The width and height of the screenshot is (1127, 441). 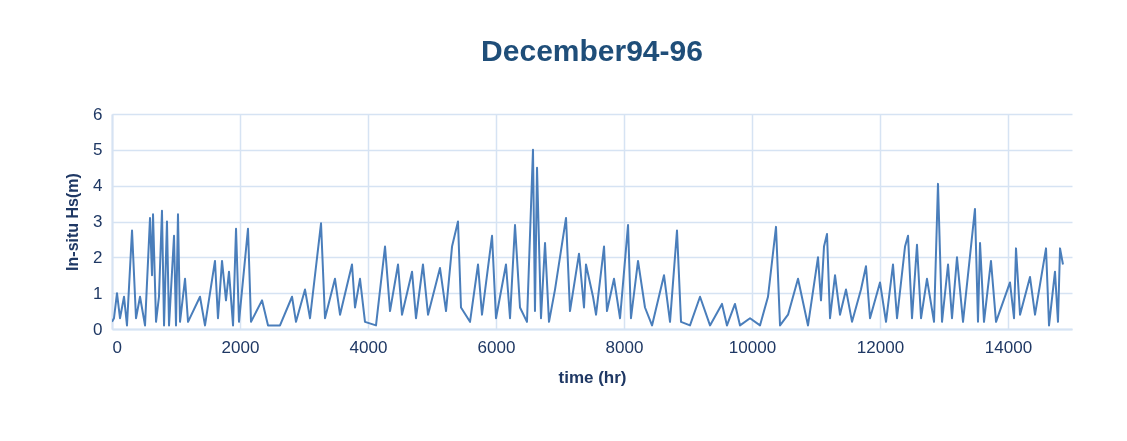 I want to click on y-tick-label: 4, so click(x=98, y=186).